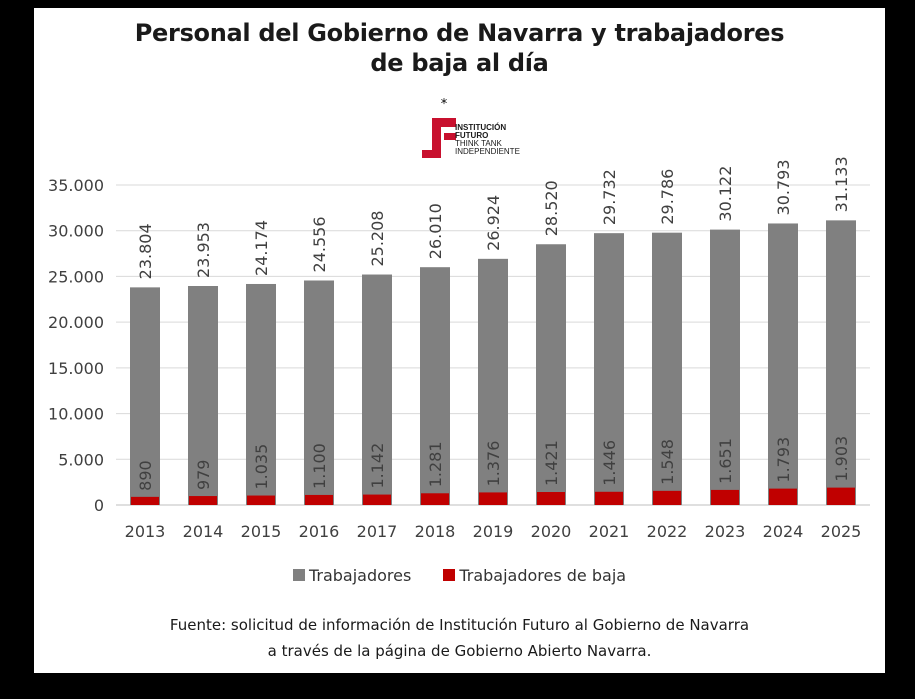  What do you see at coordinates (99, 505) in the screenshot?
I see `y-tick-label: 0` at bounding box center [99, 505].